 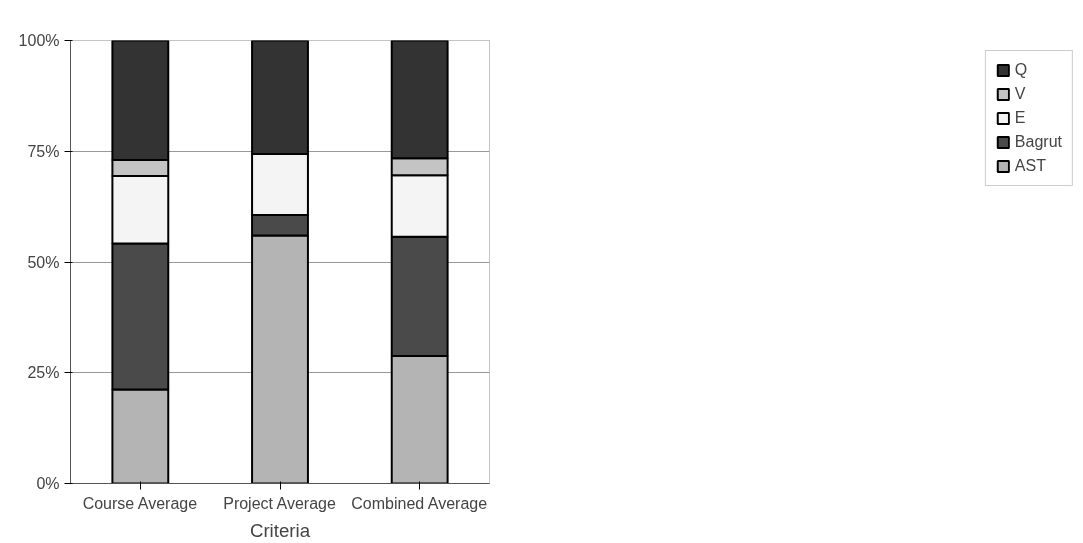 I want to click on y-tick-label: 25%, so click(x=43, y=373).